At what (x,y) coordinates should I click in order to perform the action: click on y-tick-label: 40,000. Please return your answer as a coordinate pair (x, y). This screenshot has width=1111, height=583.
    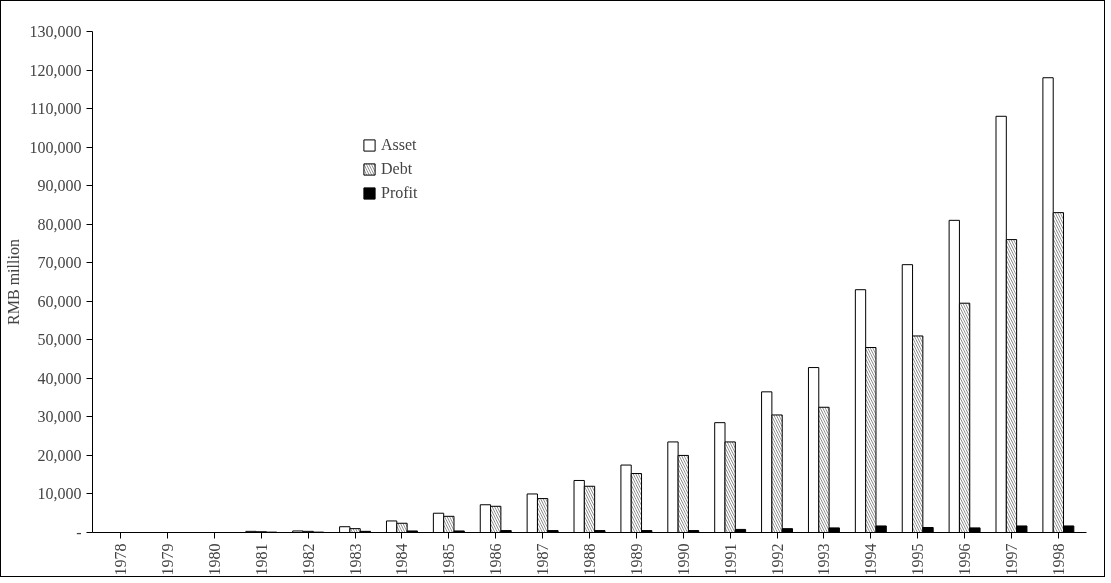
    Looking at the image, I should click on (59, 378).